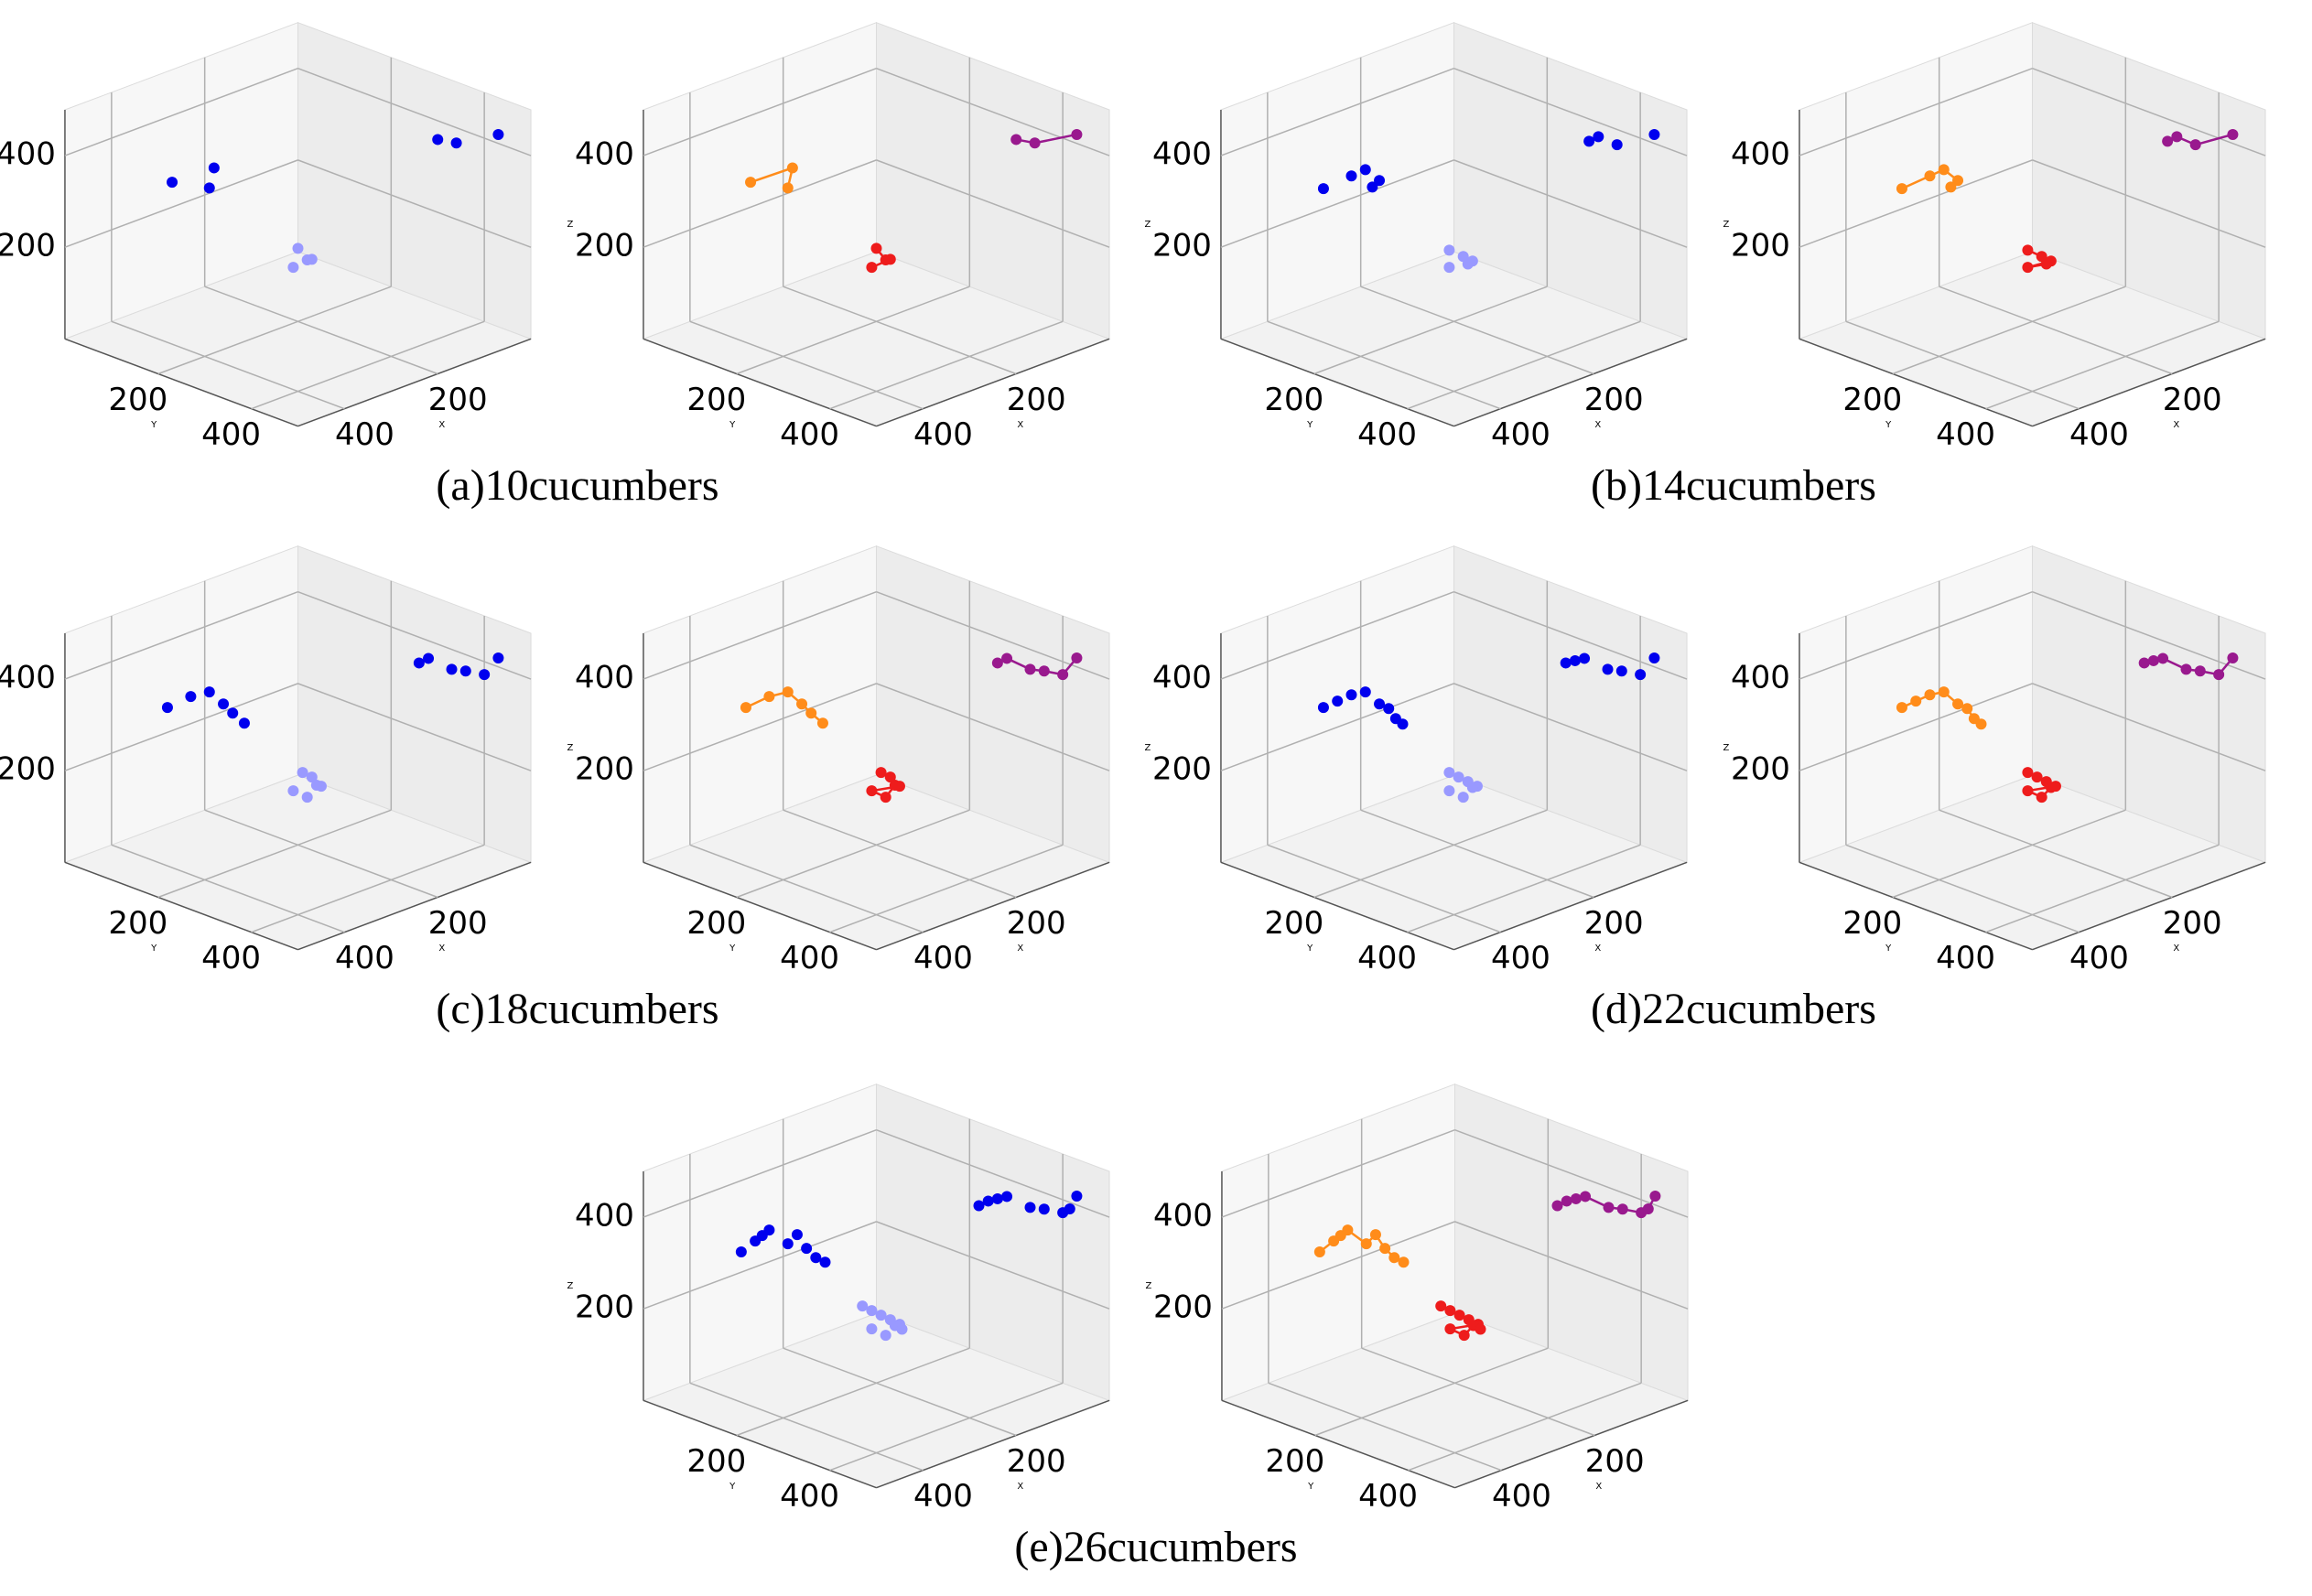  Describe the element at coordinates (1733, 1009) in the screenshot. I see `caption: (d)22cucumbers` at that location.